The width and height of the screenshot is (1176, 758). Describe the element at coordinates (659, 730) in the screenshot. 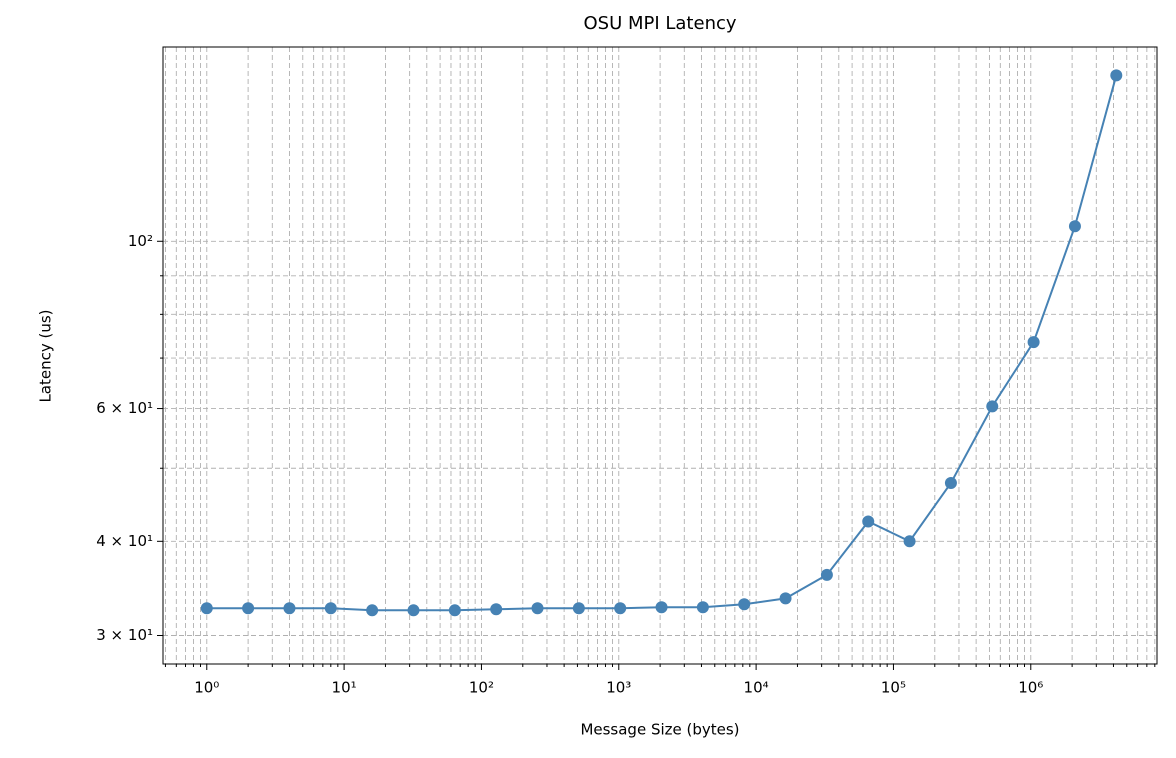

I see `x-axis-label: Message Size (bytes)` at that location.